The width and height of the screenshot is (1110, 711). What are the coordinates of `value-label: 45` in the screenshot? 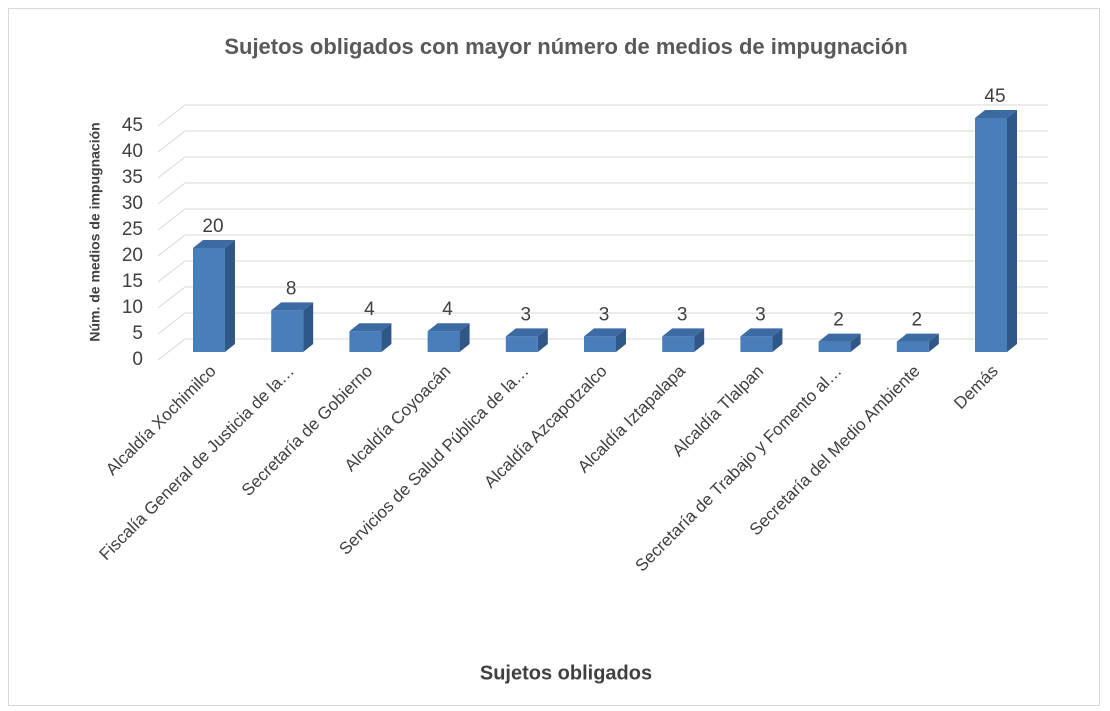 It's located at (994, 96).